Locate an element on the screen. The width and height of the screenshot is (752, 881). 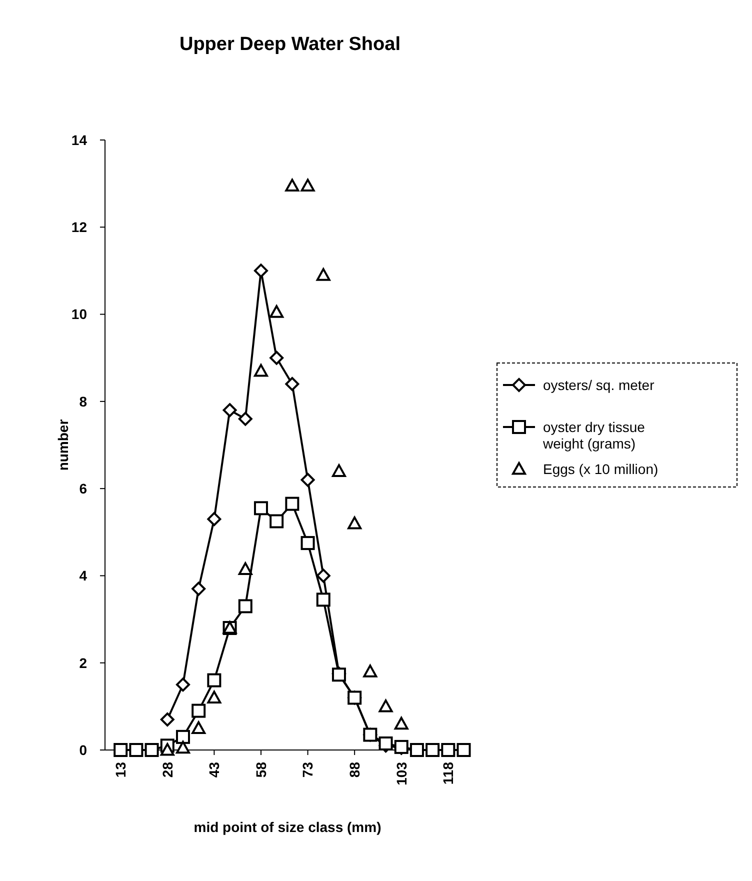
x-tick-label: 103 is located at coordinates (401, 774).